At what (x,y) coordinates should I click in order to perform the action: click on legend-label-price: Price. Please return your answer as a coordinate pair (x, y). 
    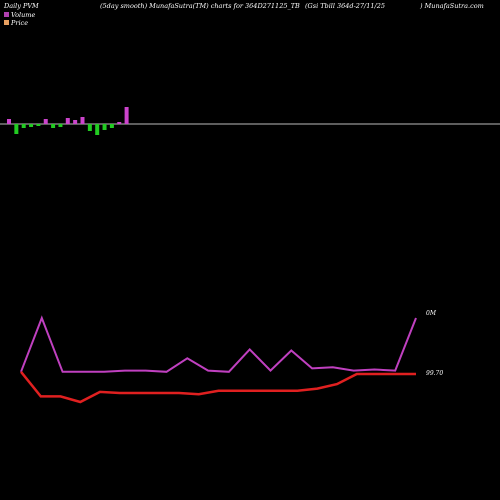
    Looking at the image, I should click on (19, 23).